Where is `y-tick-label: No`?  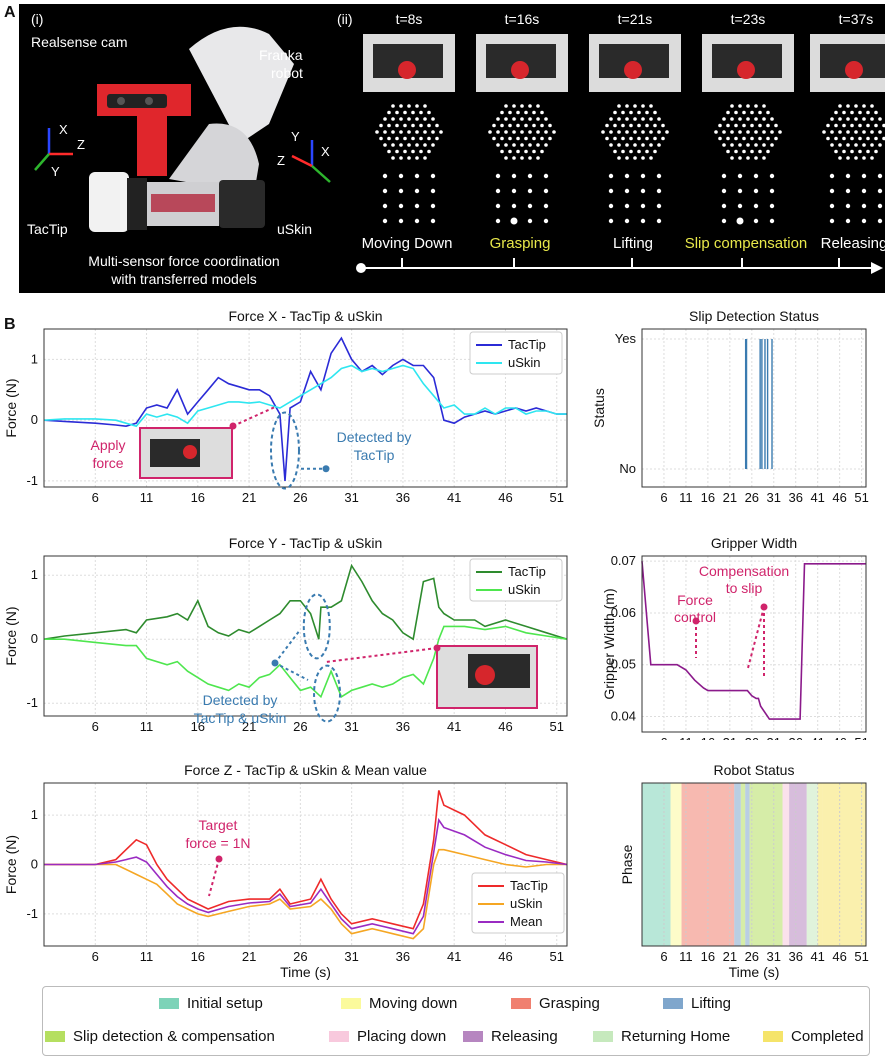
y-tick-label: No is located at coordinates (627, 468).